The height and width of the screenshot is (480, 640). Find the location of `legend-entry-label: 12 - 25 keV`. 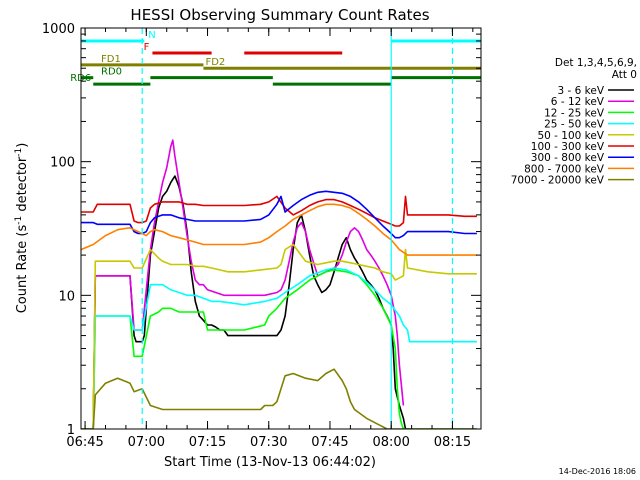

legend-entry-label: 12 - 25 keV is located at coordinates (574, 113).